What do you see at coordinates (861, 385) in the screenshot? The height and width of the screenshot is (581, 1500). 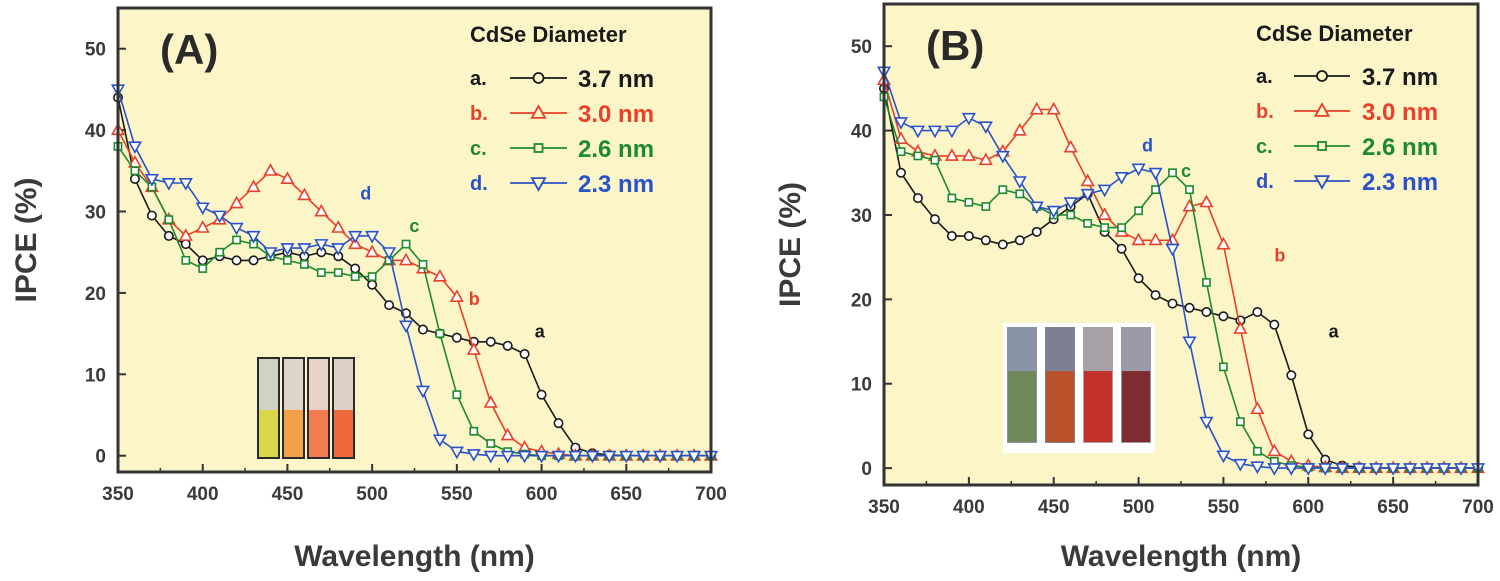 I see `y-tick-label: 10` at bounding box center [861, 385].